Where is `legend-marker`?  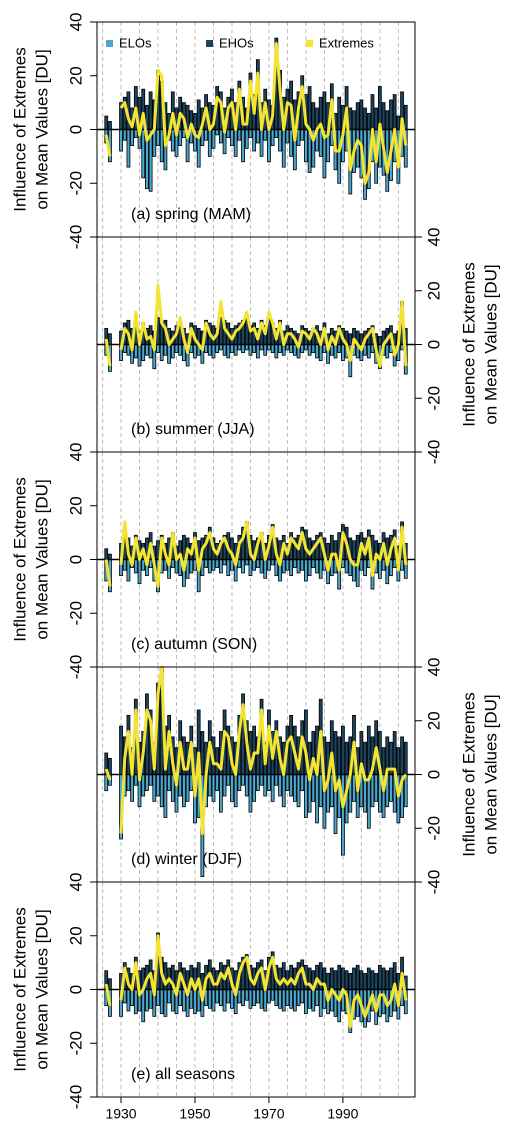 legend-marker is located at coordinates (109, 43).